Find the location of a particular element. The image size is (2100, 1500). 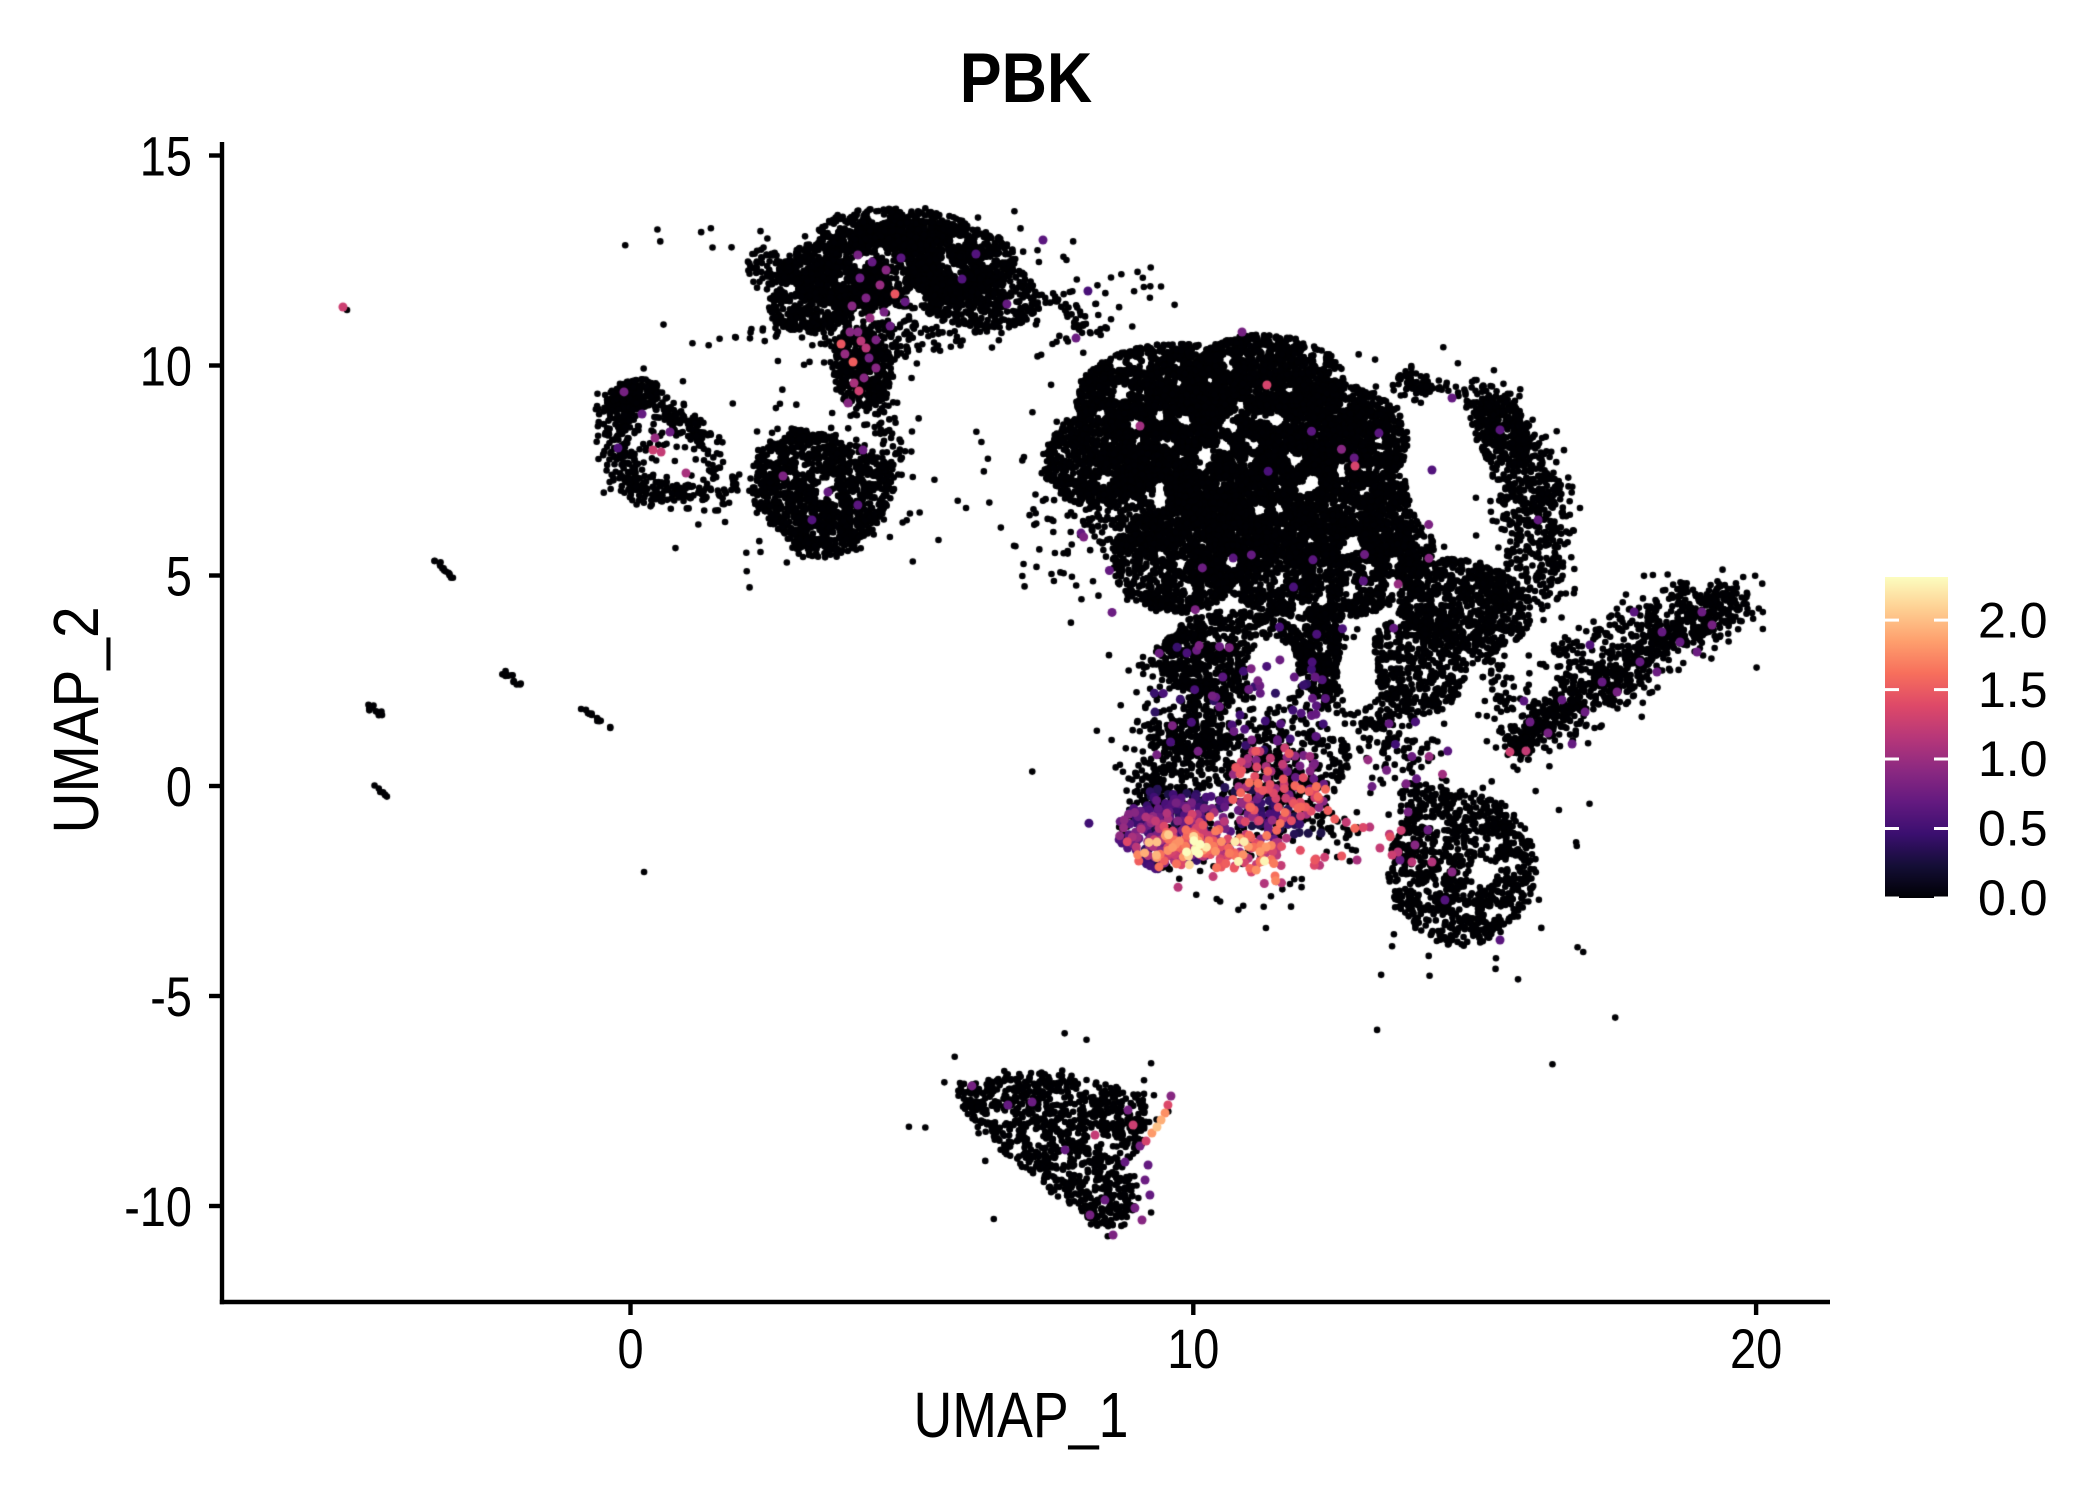

svg-text: 0.0 is located at coordinates (2013, 898).